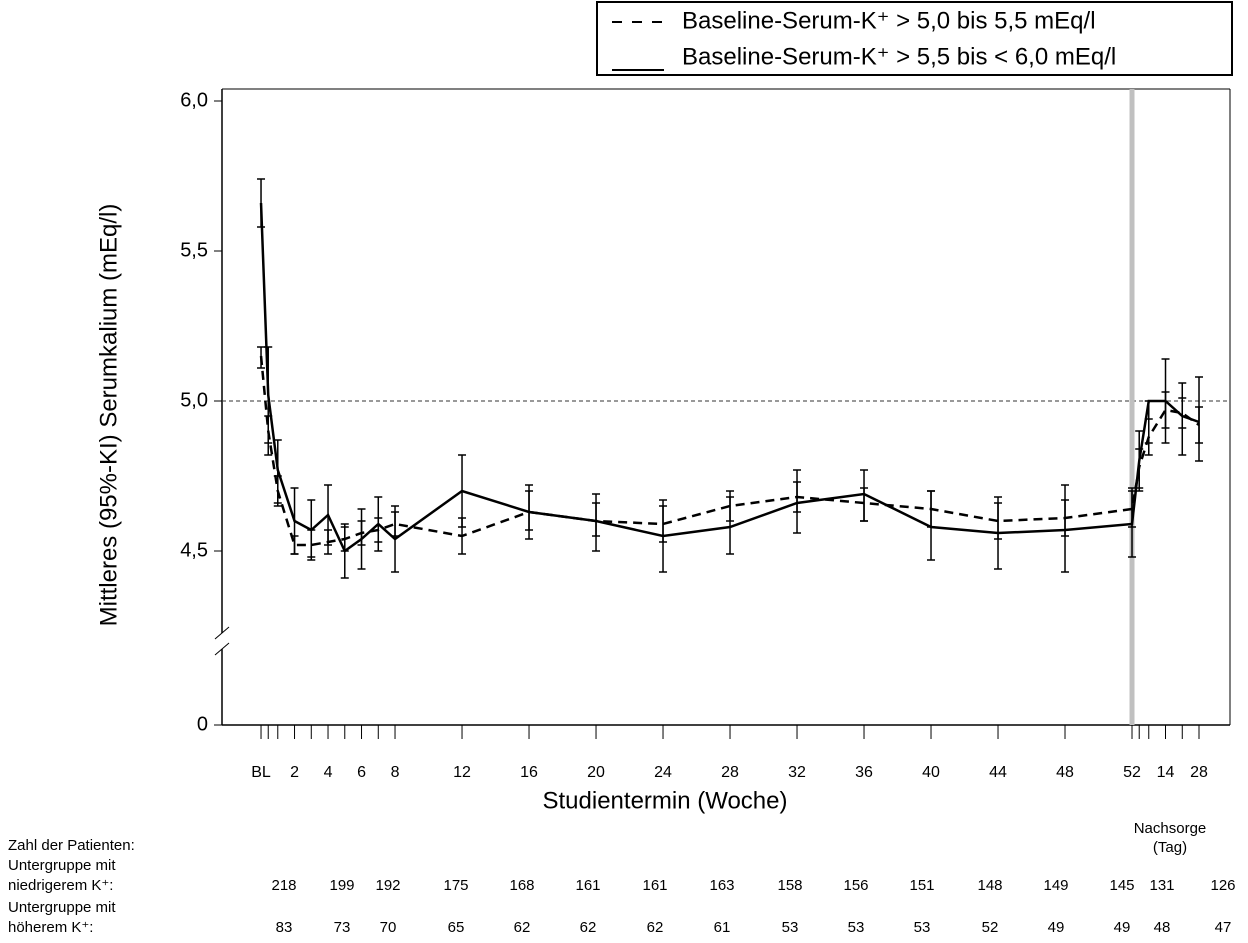  What do you see at coordinates (261, 772) in the screenshot?
I see `x-tick-label: BL` at bounding box center [261, 772].